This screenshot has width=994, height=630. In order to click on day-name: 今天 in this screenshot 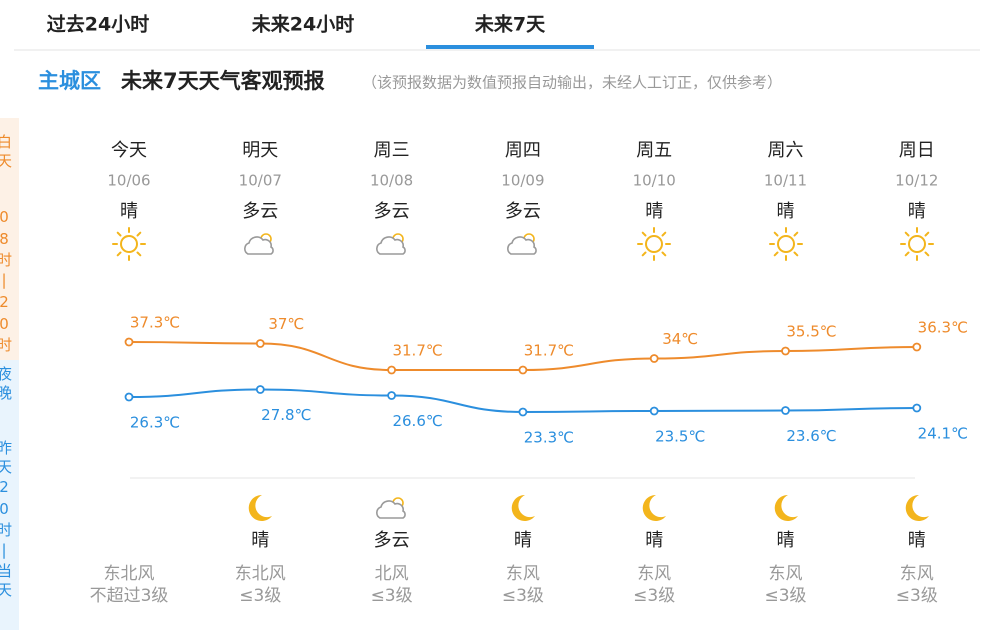, I will do `click(129, 150)`.